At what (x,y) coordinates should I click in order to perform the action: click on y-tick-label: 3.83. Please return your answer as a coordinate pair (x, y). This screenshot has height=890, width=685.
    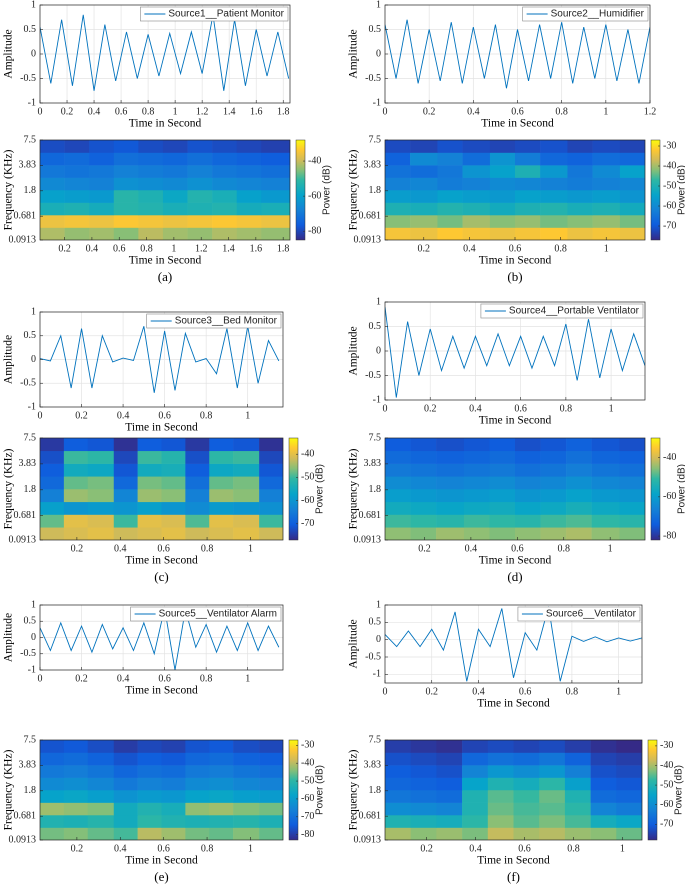
    Looking at the image, I should click on (373, 765).